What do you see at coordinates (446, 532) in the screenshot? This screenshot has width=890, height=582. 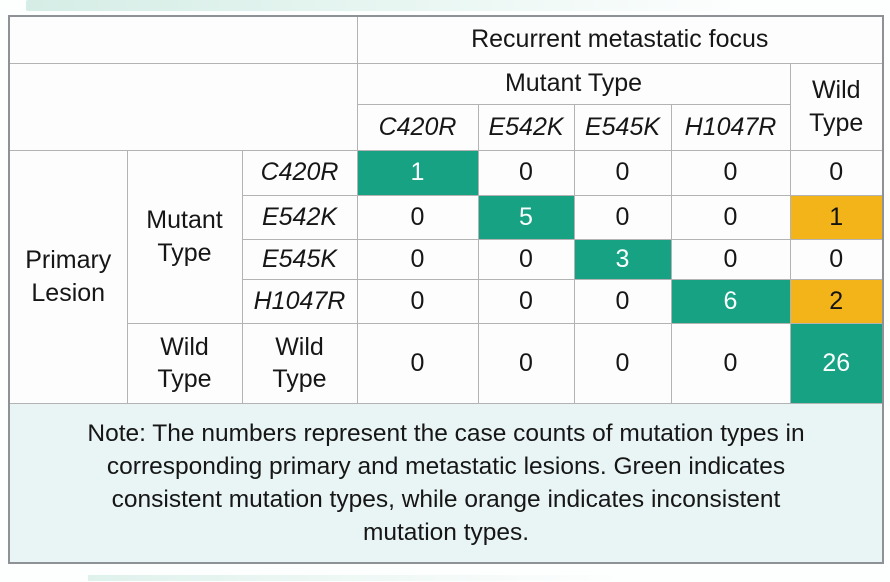 I see `note-text: mutation types.` at bounding box center [446, 532].